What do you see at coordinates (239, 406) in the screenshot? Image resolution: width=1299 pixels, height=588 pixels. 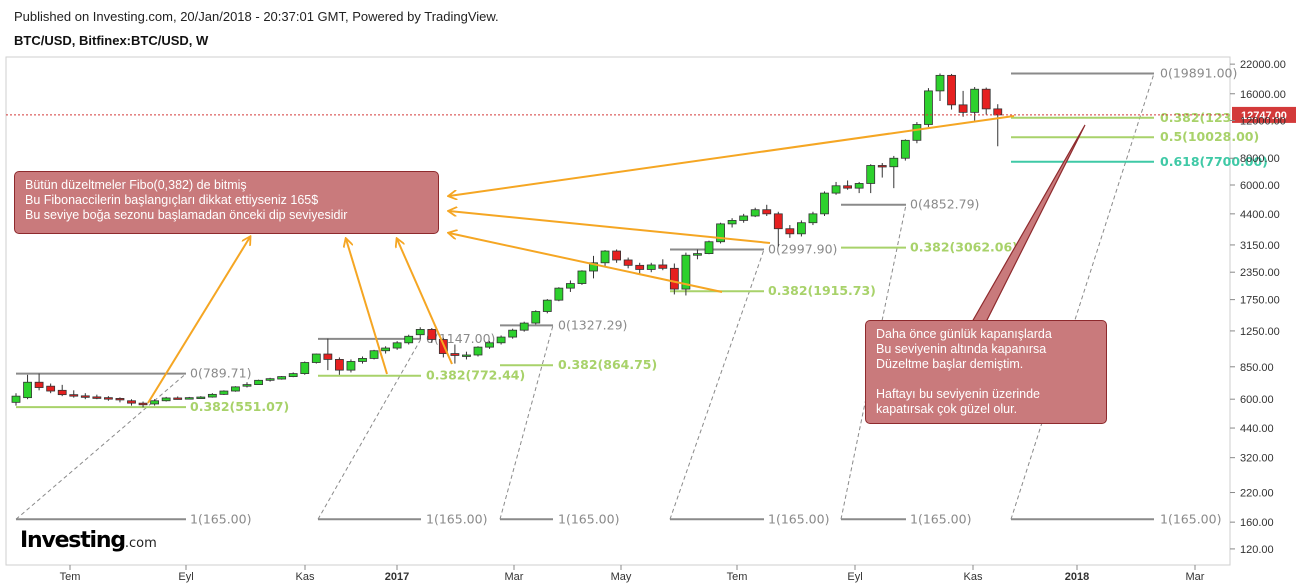 I see `fib-level-label: 0.382(551.07)` at bounding box center [239, 406].